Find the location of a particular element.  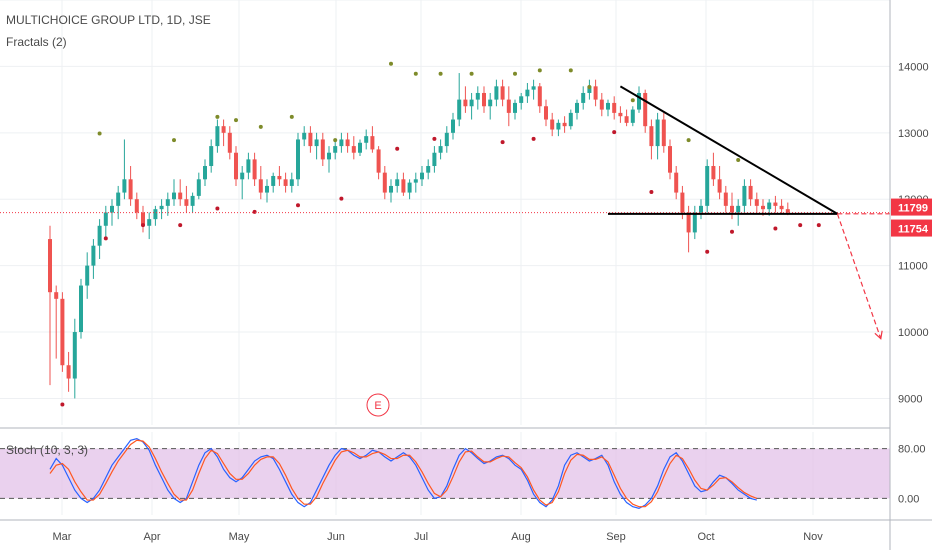

time-tick-label: May is located at coordinates (239, 537).